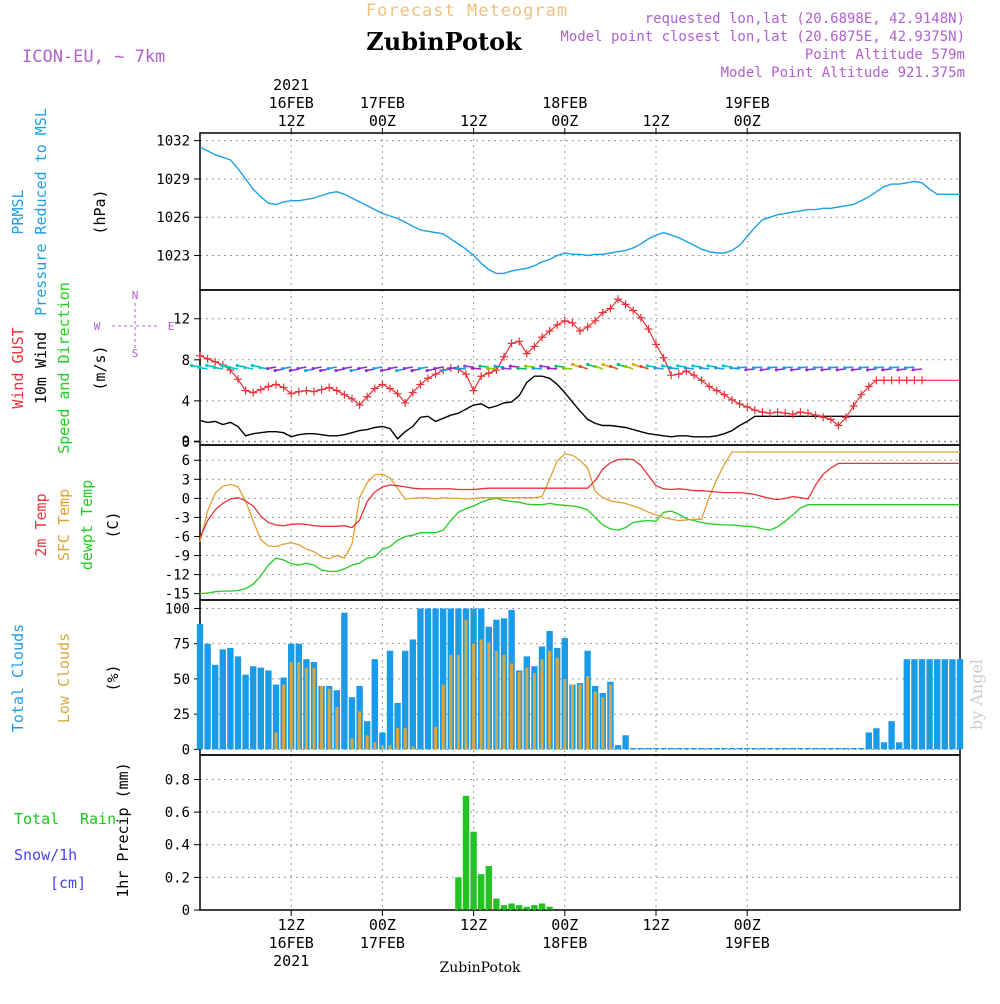 The height and width of the screenshot is (1004, 1000). Describe the element at coordinates (291, 943) in the screenshot. I see `x-label-bottom-date: 16FEB` at that location.